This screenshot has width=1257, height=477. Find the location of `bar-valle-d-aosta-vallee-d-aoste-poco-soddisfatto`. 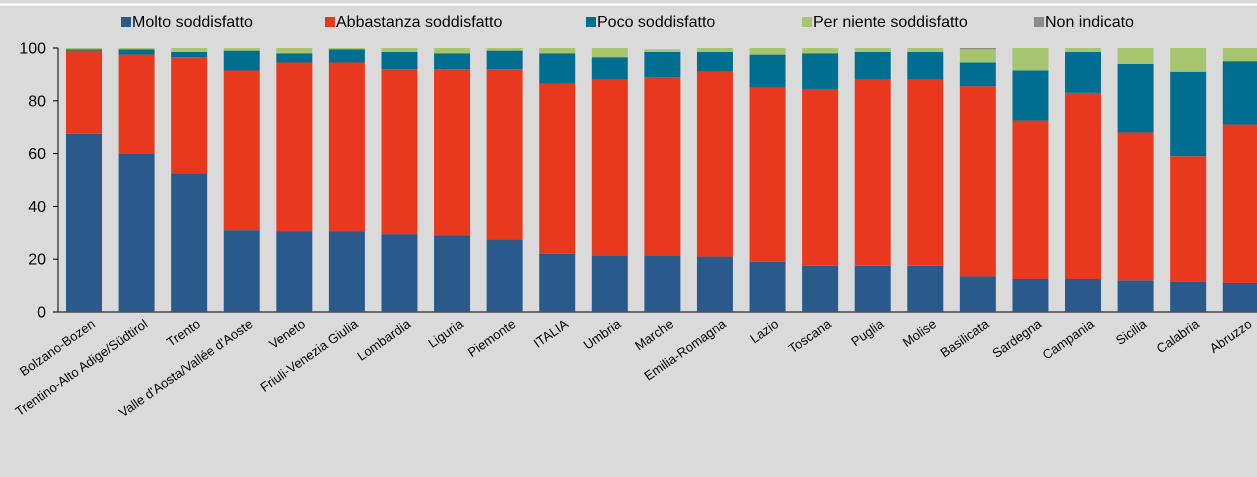

bar-valle-d-aosta-vallee-d-aoste-poco-soddisfatto is located at coordinates (241, 60).